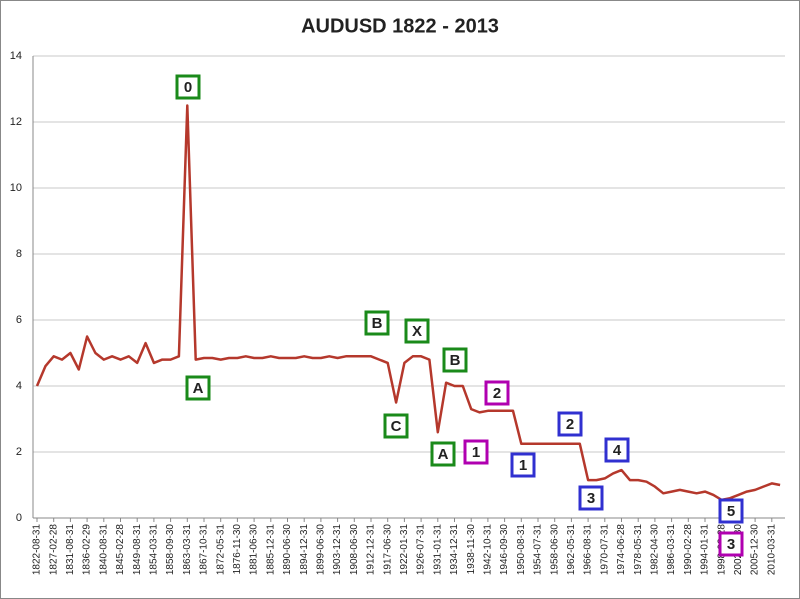  Describe the element at coordinates (404, 550) in the screenshot. I see `x-tick-label: 1922-01-31` at that location.